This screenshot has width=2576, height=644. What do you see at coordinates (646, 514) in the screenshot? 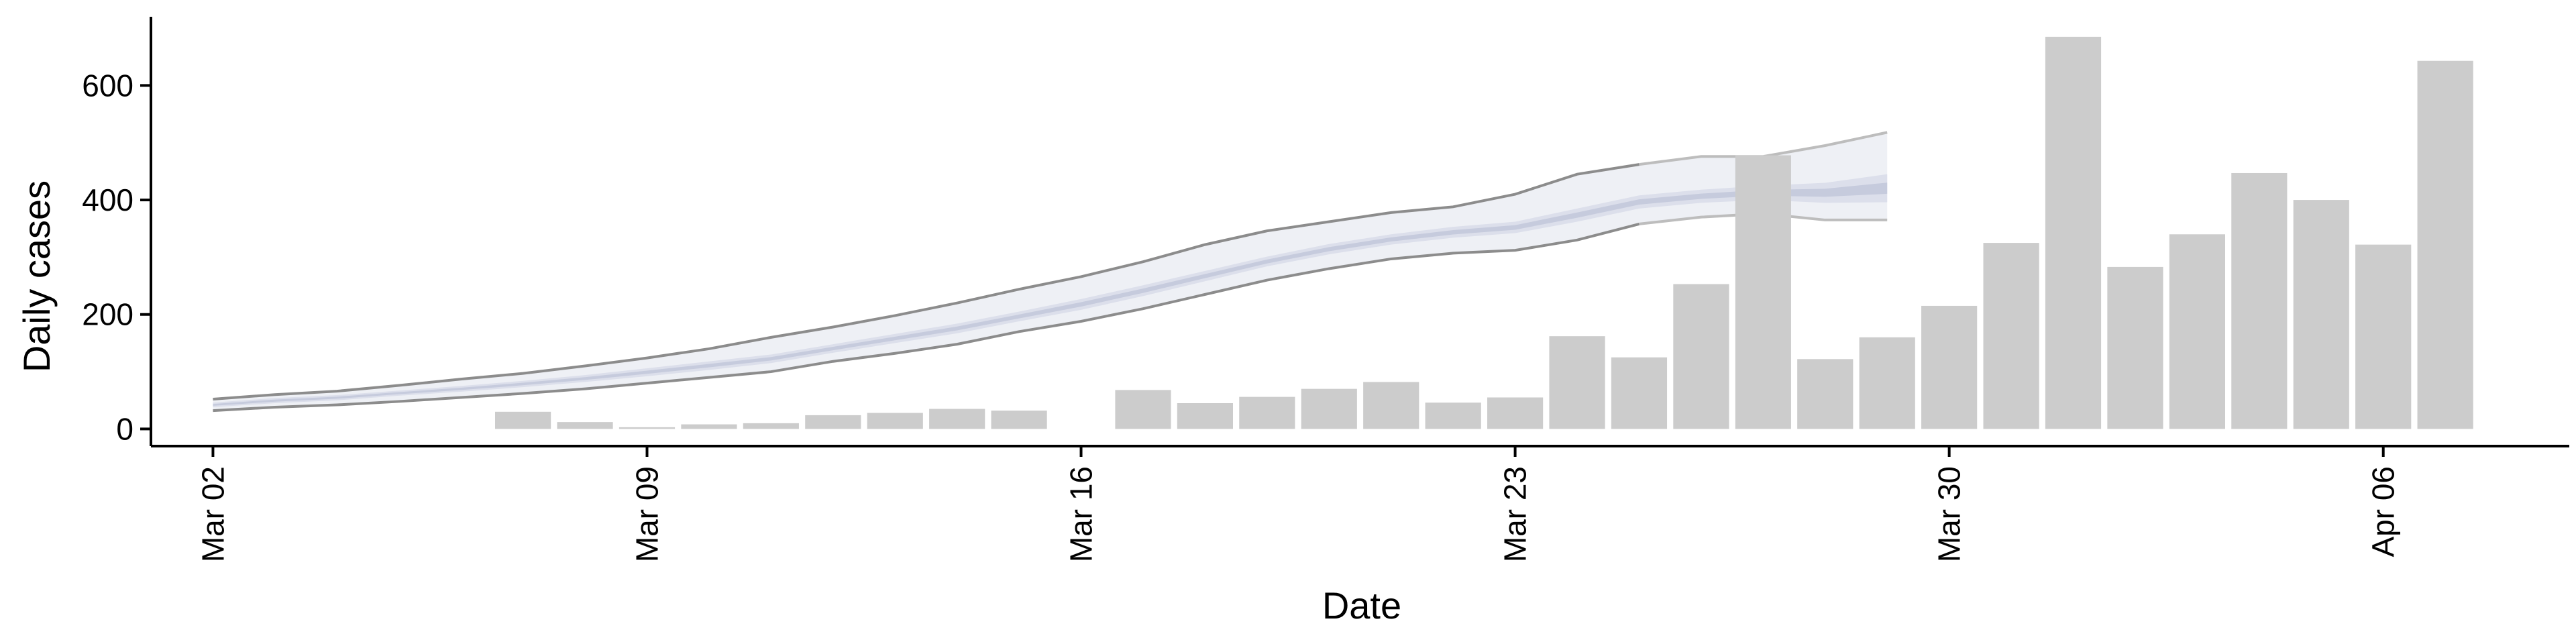
I see `x-tick-label: Mar 09` at bounding box center [646, 514].